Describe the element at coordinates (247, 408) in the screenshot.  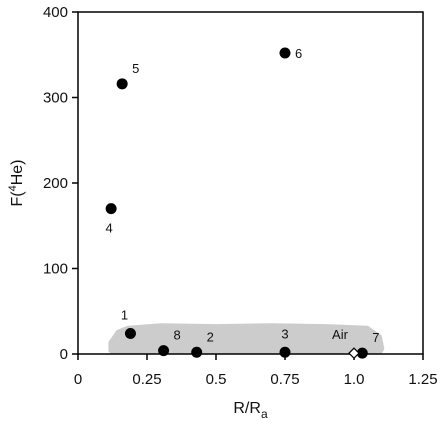
I see `x-axis-title-base: R/R` at that location.